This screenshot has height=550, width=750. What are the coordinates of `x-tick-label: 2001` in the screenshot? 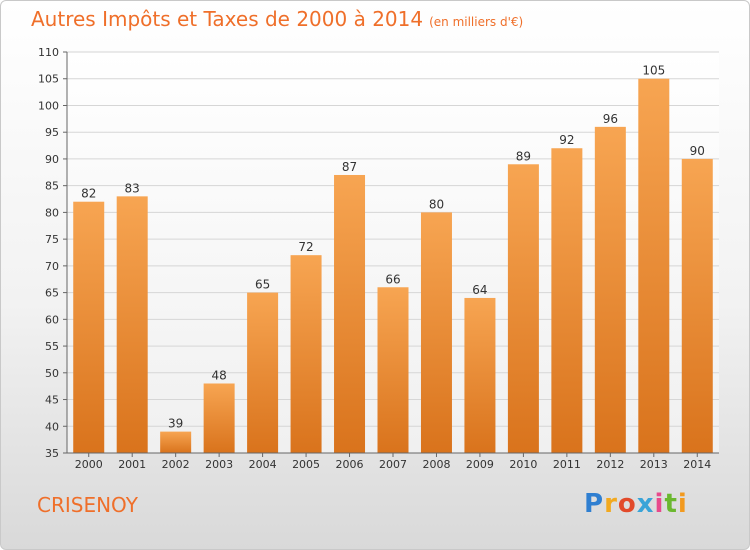 It's located at (132, 464).